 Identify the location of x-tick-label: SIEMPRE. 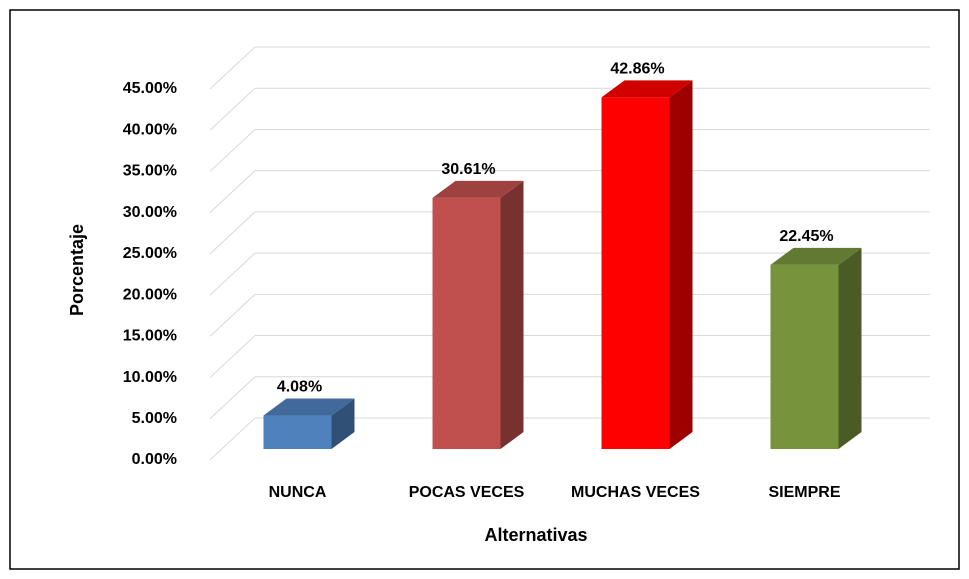
(804, 492).